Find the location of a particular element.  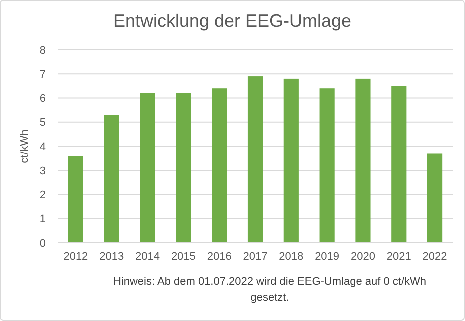

x-tick-label: 2014 is located at coordinates (148, 257).